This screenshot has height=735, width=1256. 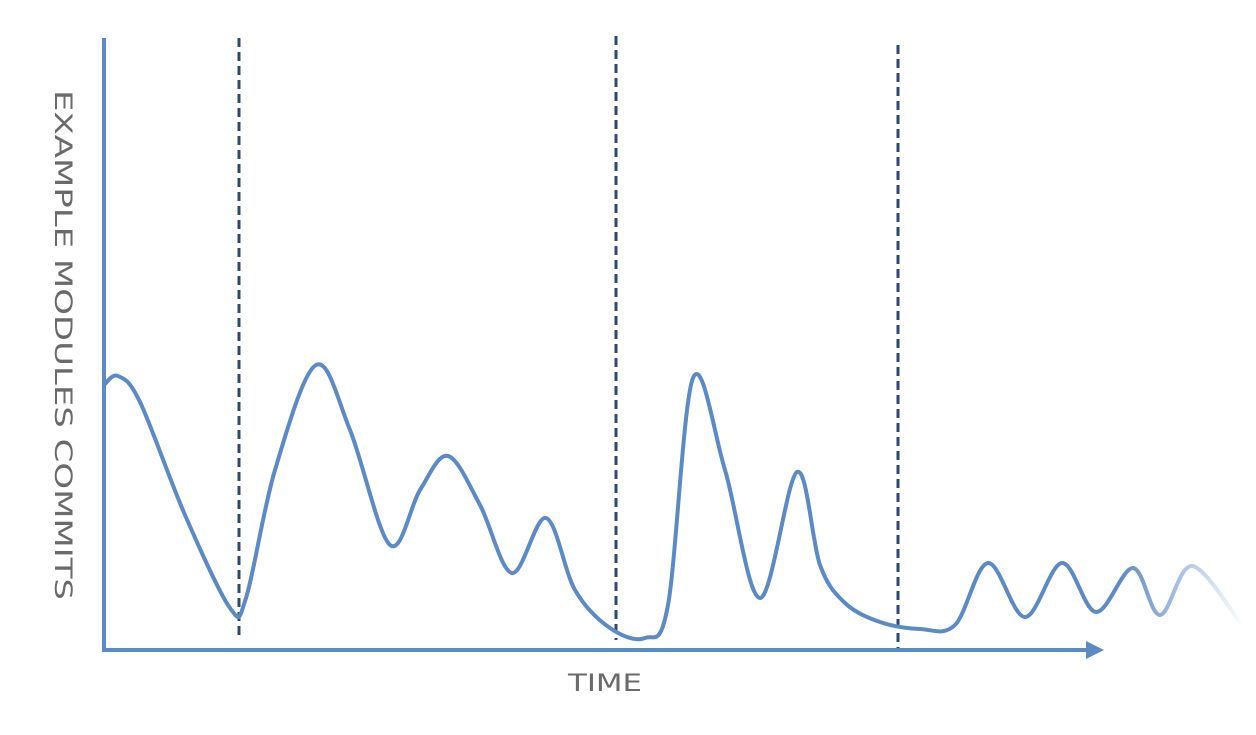 I want to click on x-axis-label: TIME, so click(x=604, y=683).